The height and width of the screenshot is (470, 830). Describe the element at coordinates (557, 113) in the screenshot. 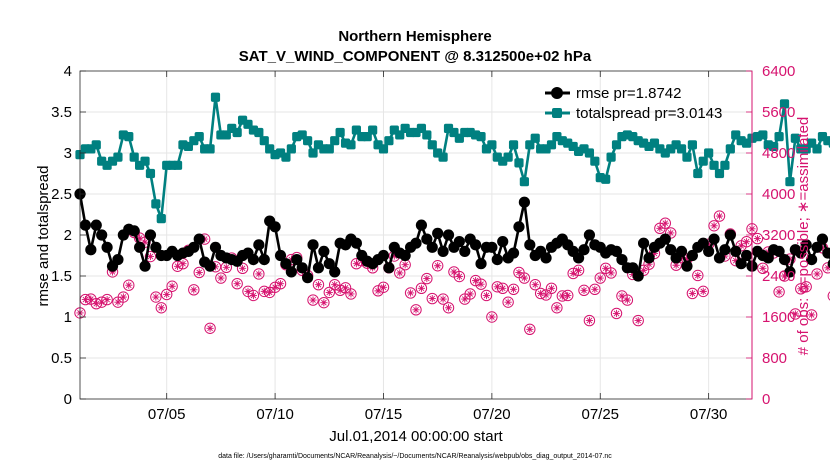

I see `legend-totalspread-marker` at that location.